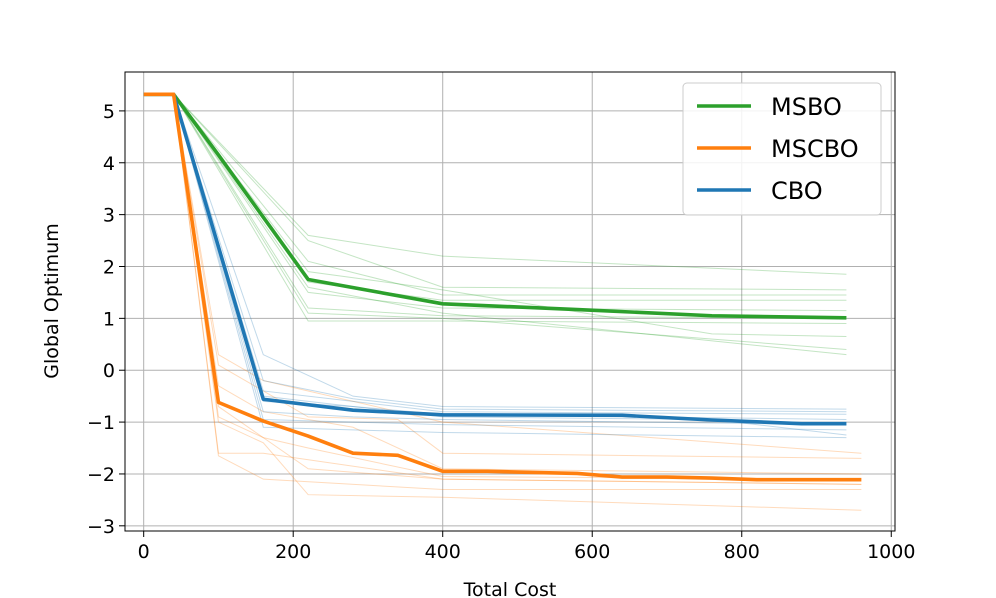 This screenshot has height=598, width=996. I want to click on y-tick-label: 2, so click(109, 267).